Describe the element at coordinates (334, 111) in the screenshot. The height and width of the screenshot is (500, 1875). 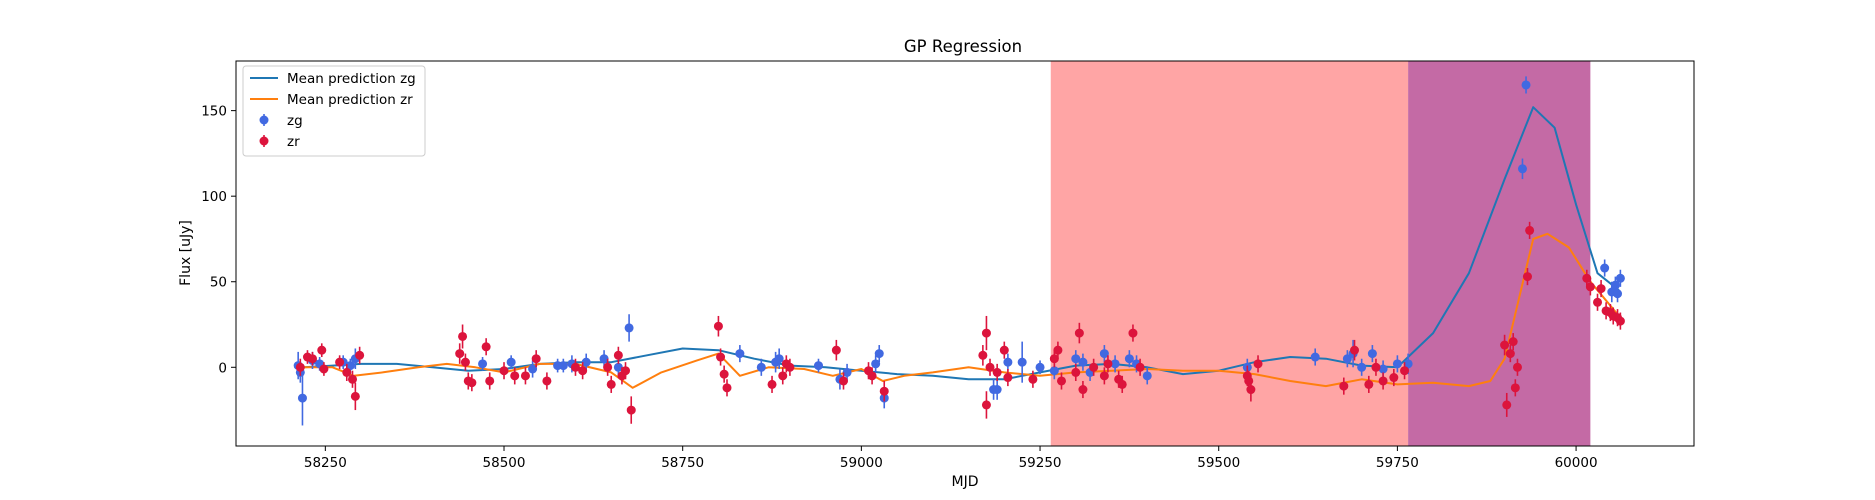
I see `legend-box` at that location.